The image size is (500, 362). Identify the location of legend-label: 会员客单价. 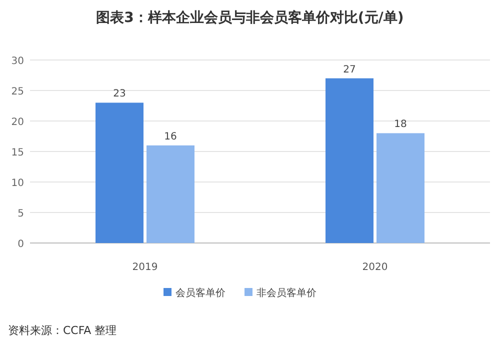
(201, 293).